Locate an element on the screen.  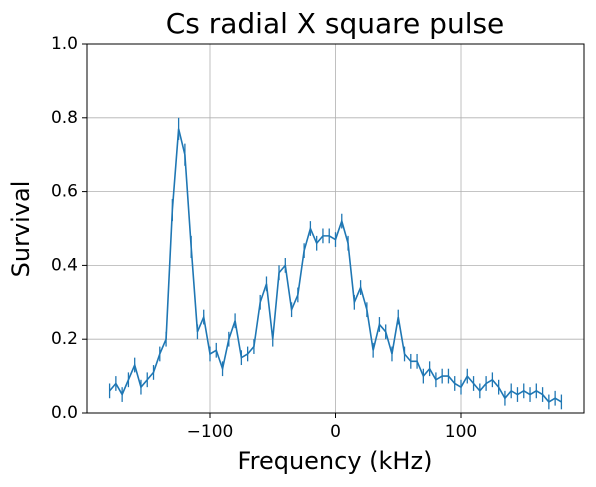
y-axis-label: Survival is located at coordinates (21, 229).